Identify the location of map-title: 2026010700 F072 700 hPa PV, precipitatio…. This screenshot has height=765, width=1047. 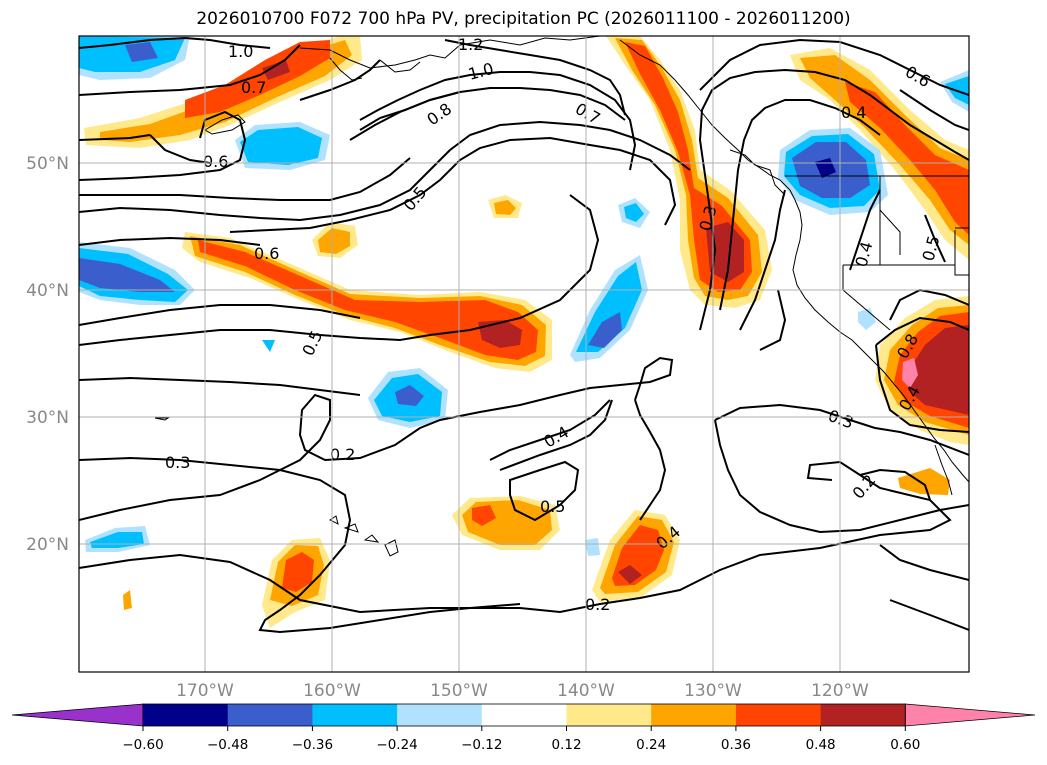
(523, 19).